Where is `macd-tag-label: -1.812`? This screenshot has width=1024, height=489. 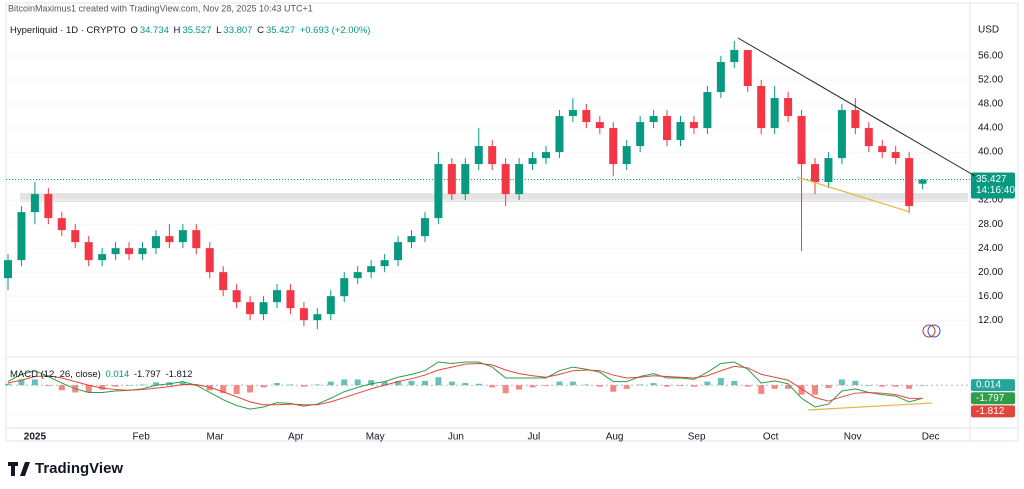
macd-tag-label: -1.812 is located at coordinates (990, 411).